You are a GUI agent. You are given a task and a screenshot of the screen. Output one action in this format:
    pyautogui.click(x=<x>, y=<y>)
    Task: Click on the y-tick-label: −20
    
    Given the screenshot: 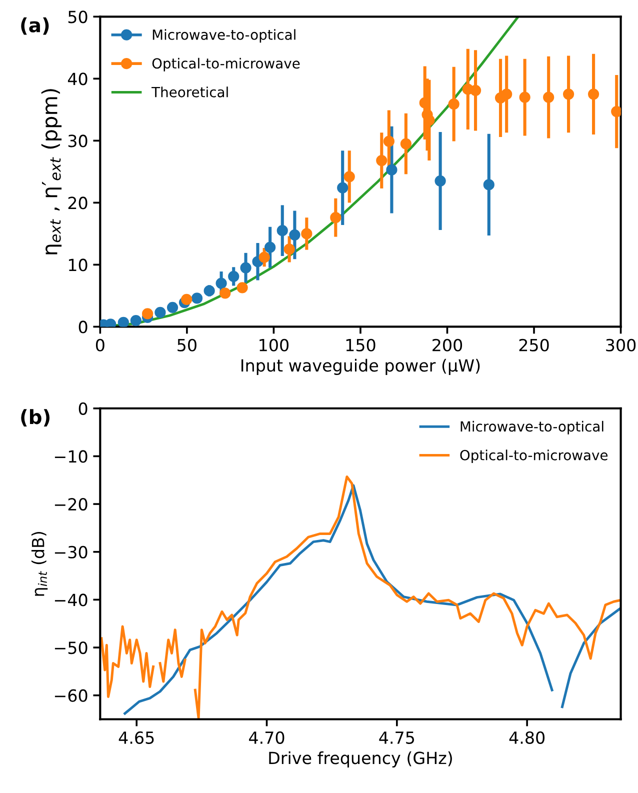 What is the action you would take?
    pyautogui.click(x=71, y=504)
    